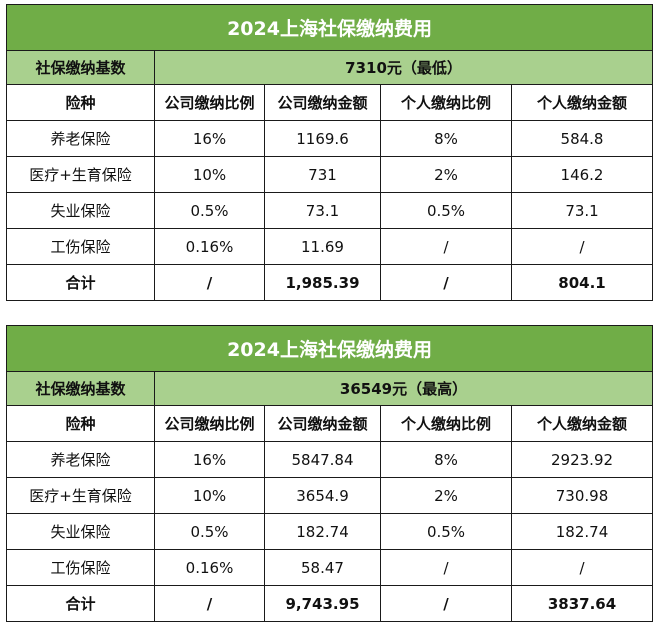 The image size is (656, 629). I want to click on table-row: 医疗+生育保险 10% 731 2% 146.2, so click(330, 174).